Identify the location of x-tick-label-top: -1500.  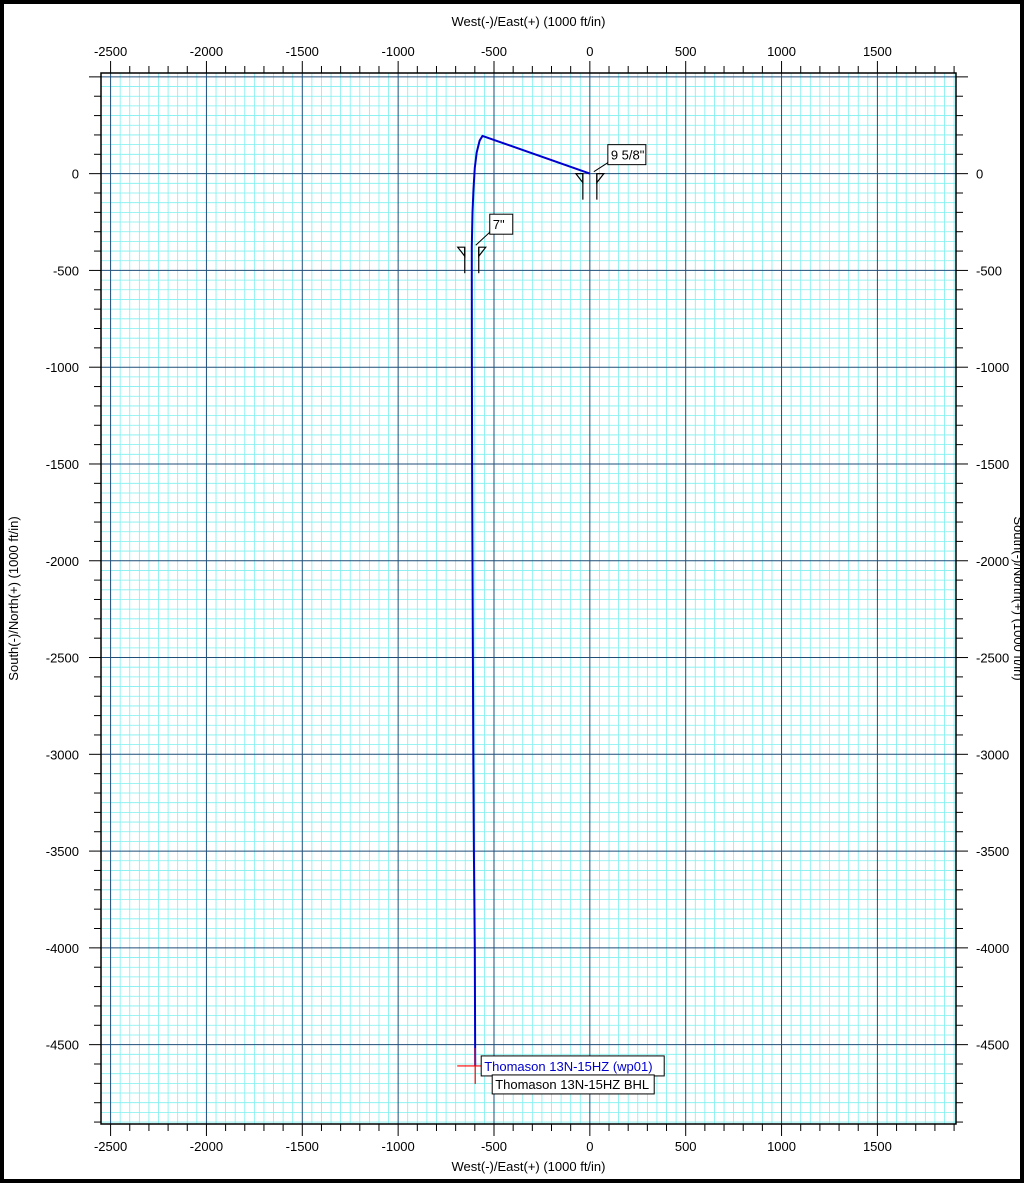
(302, 51).